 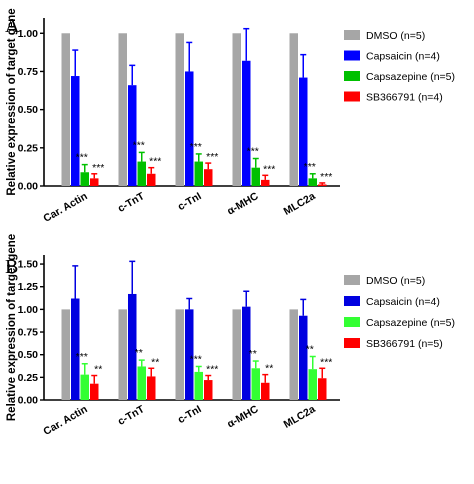 What do you see at coordinates (28, 265) in the screenshot?
I see `y-tick-label: 1.50` at bounding box center [28, 265].